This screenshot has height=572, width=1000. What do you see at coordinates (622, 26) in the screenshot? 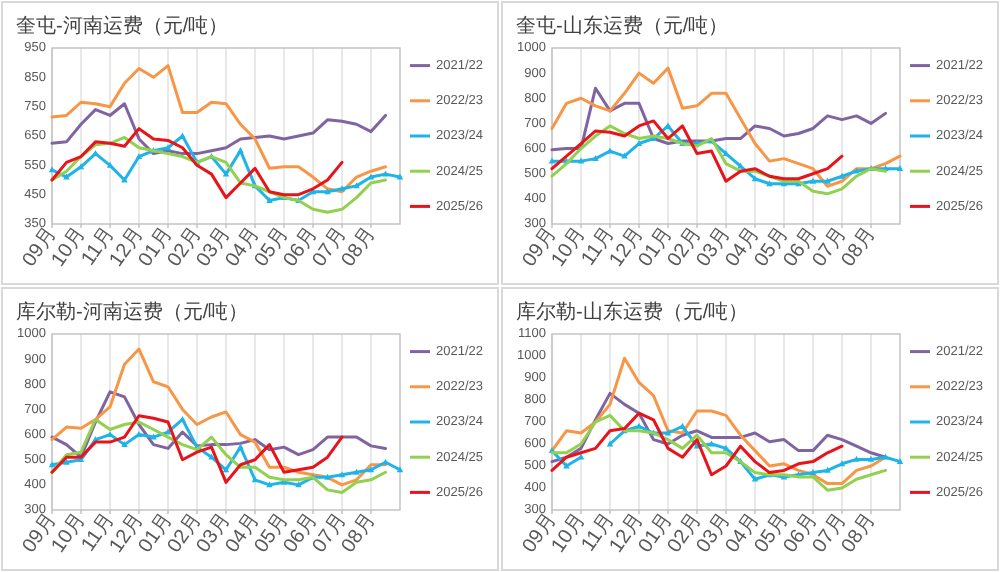
I see `chart-title: 奎屯-山东运费（元/吨）` at bounding box center [622, 26].